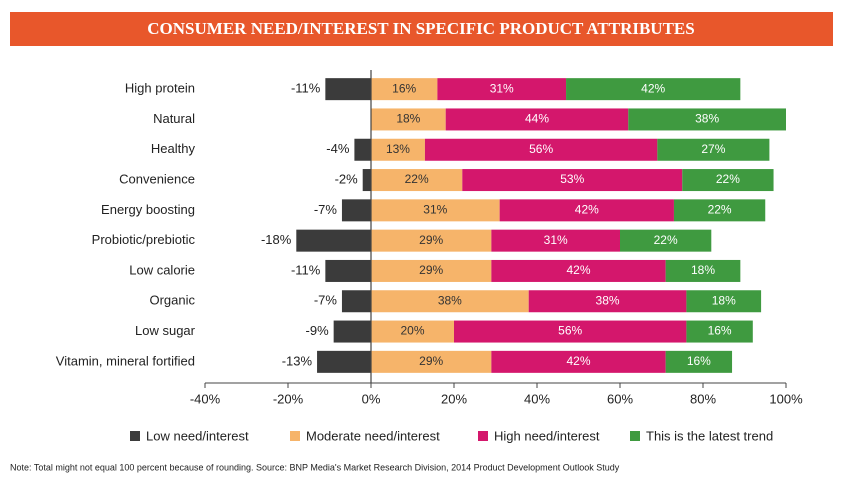 The height and width of the screenshot is (479, 843). What do you see at coordinates (157, 178) in the screenshot?
I see `category-label: Convenience` at bounding box center [157, 178].